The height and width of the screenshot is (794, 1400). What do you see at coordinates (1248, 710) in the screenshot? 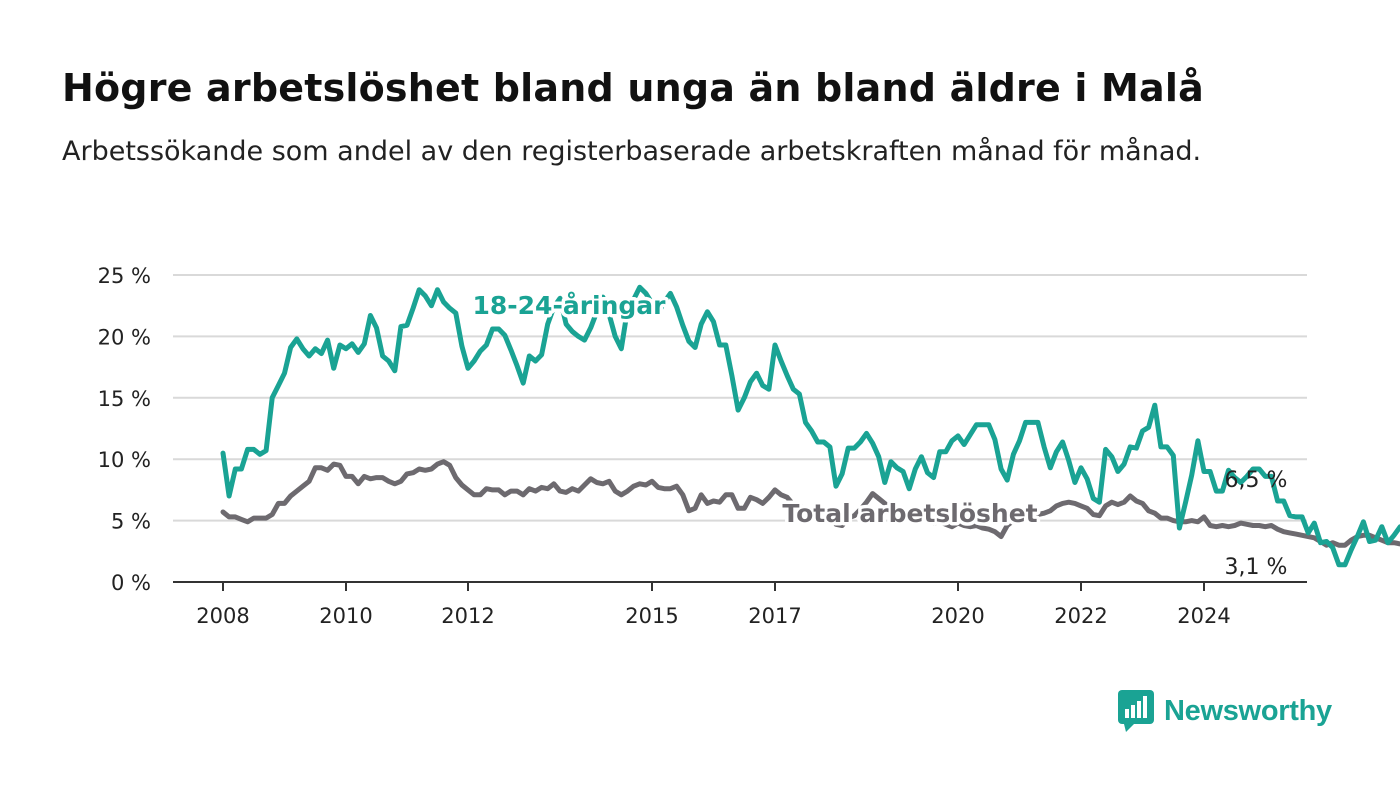
I see `brand-name: Newsworthy` at bounding box center [1248, 710].